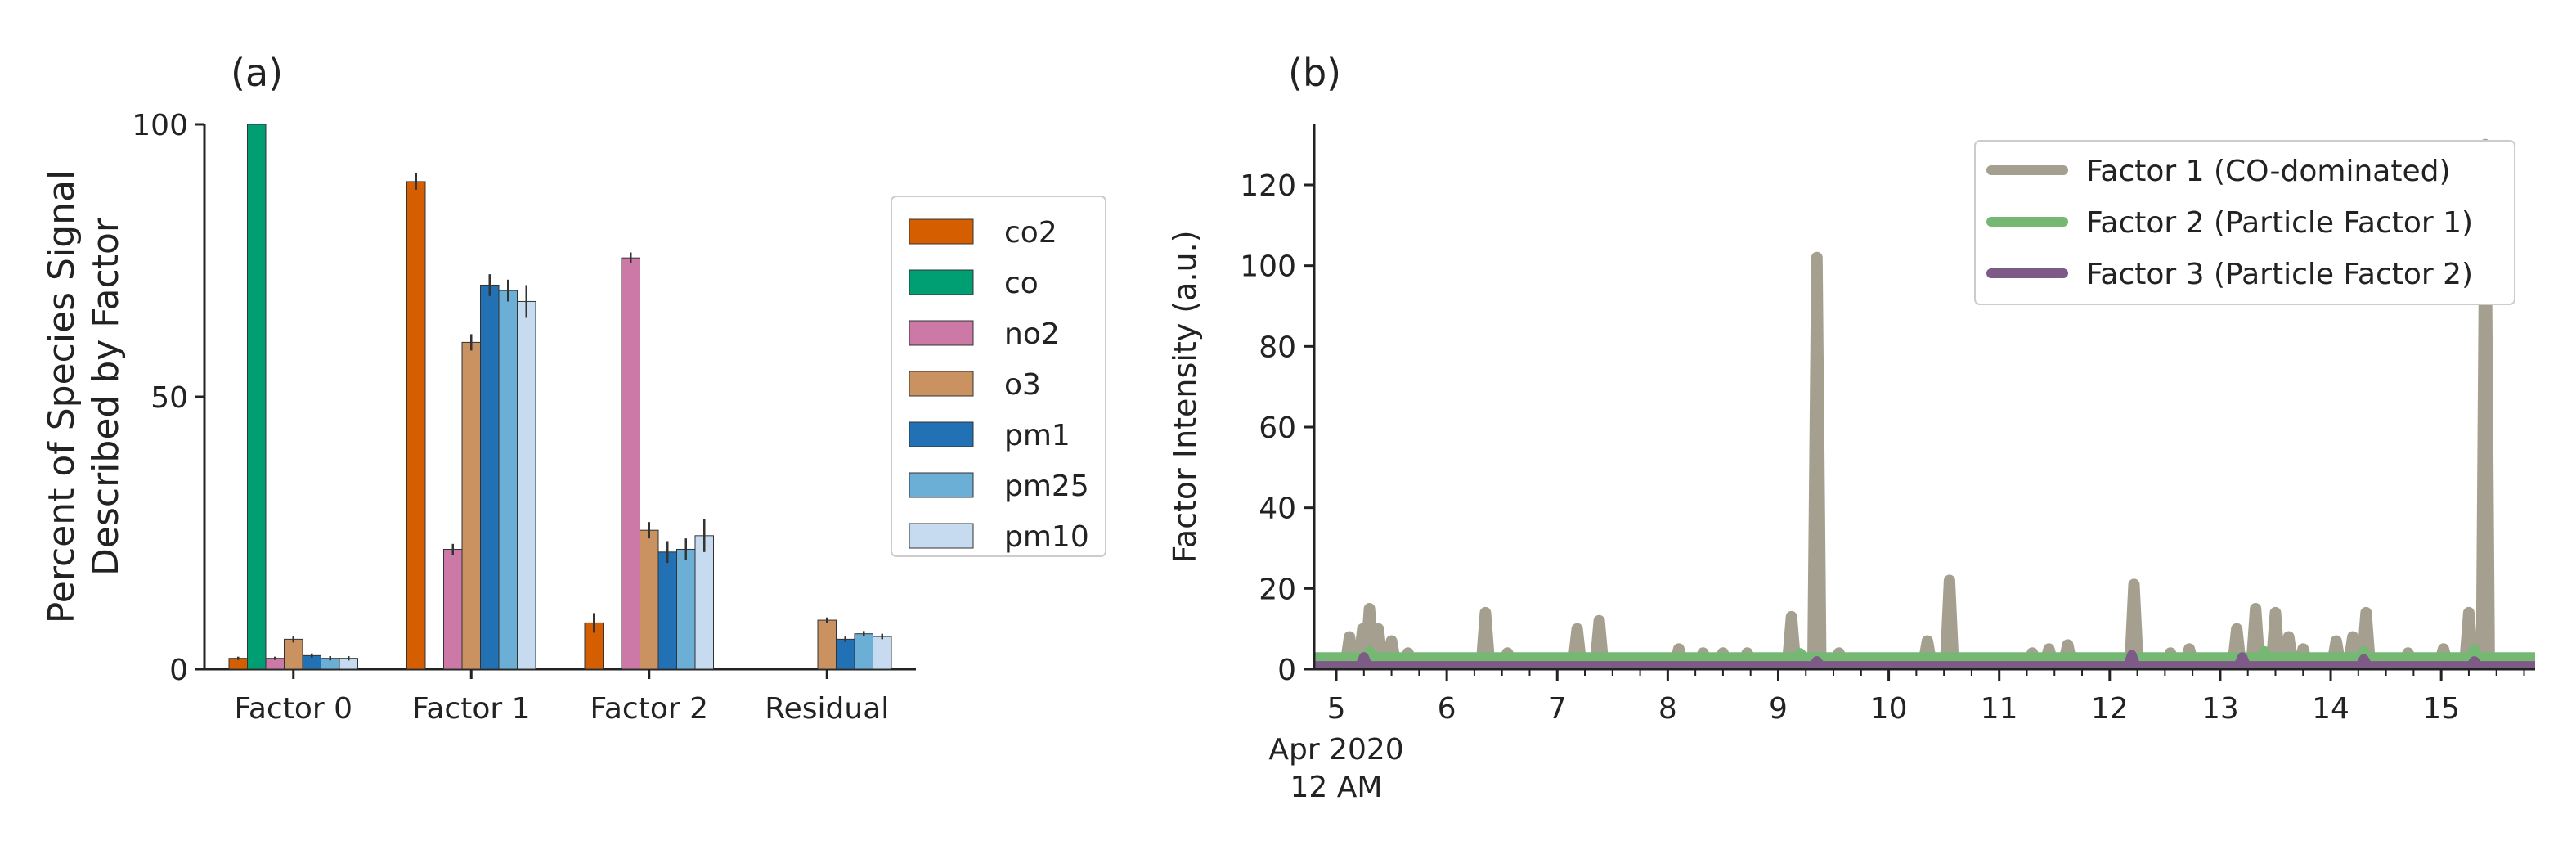 This screenshot has height=859, width=2576. What do you see at coordinates (1268, 186) in the screenshot?
I see `y-tick-label: 120` at bounding box center [1268, 186].